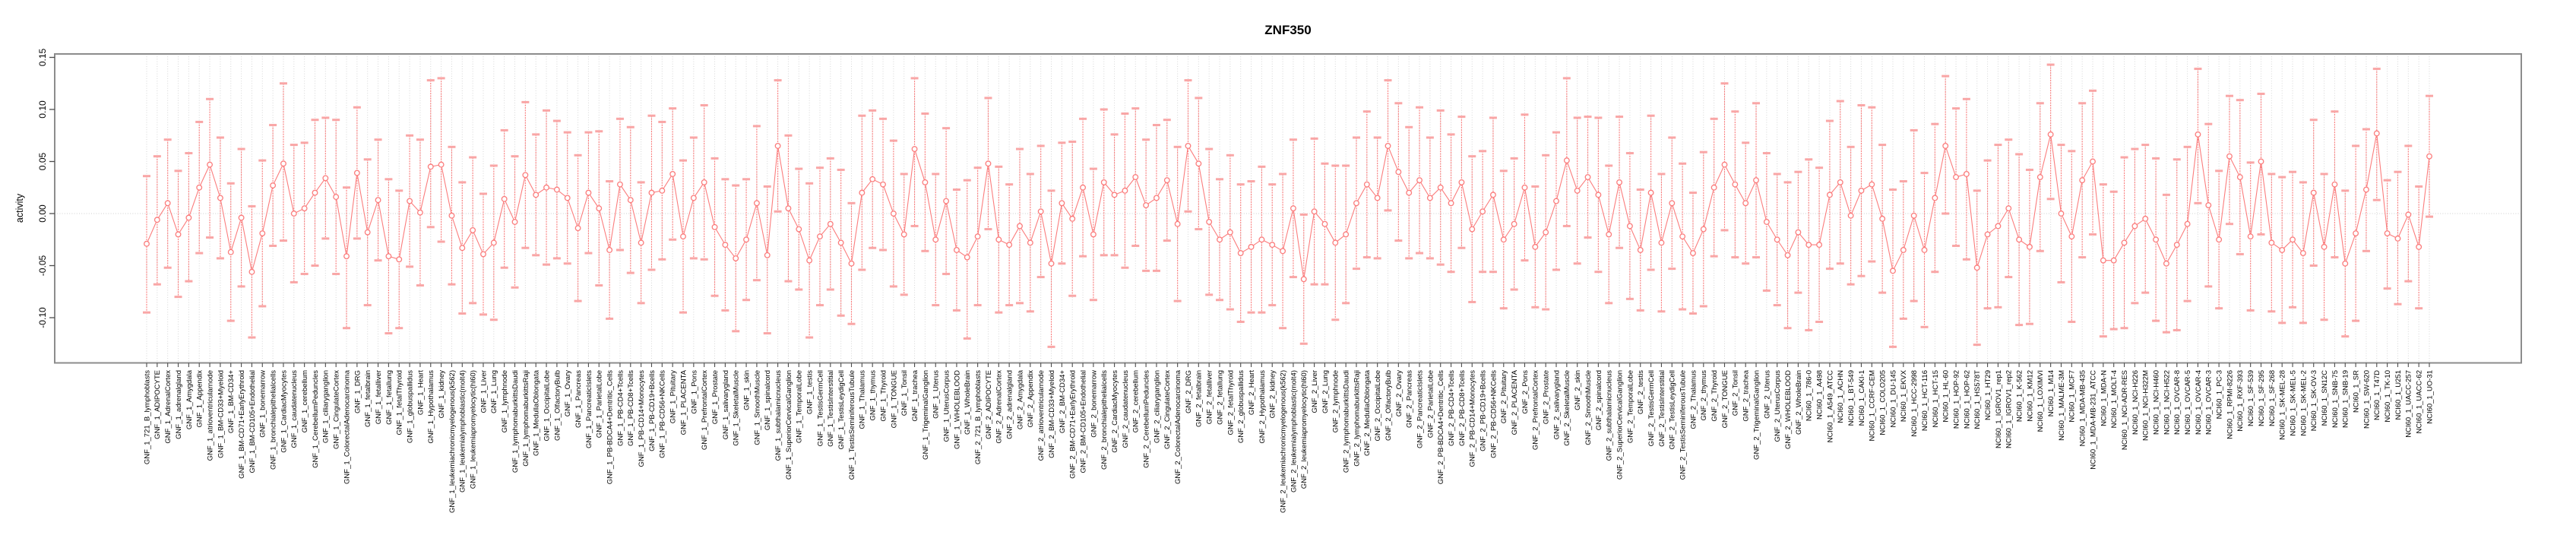  Describe the element at coordinates (2010, 409) in the screenshot. I see `x-tick-label: NCI60_1_IGROV1_rep2` at that location.